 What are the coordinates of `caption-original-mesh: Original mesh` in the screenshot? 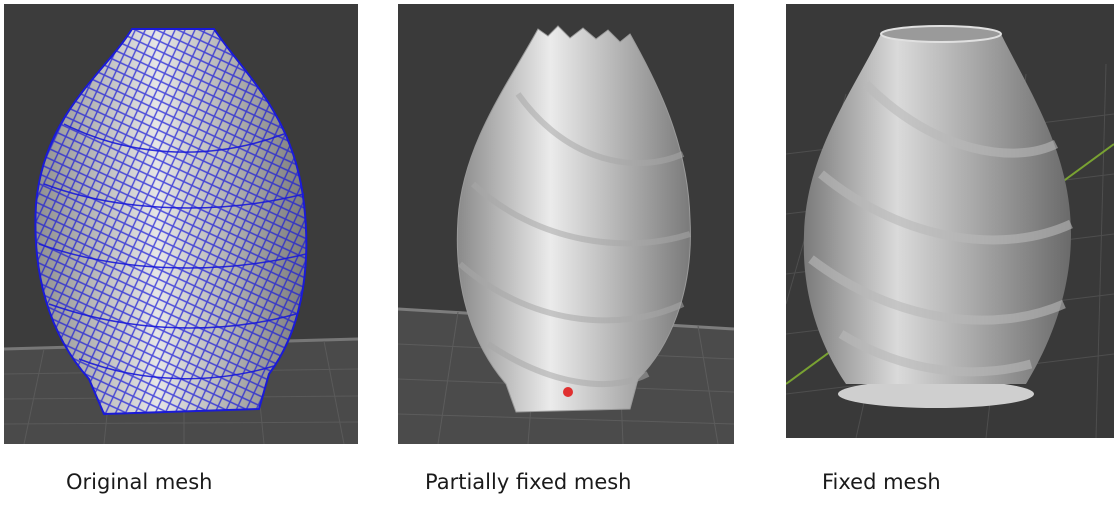 It's located at (139, 482).